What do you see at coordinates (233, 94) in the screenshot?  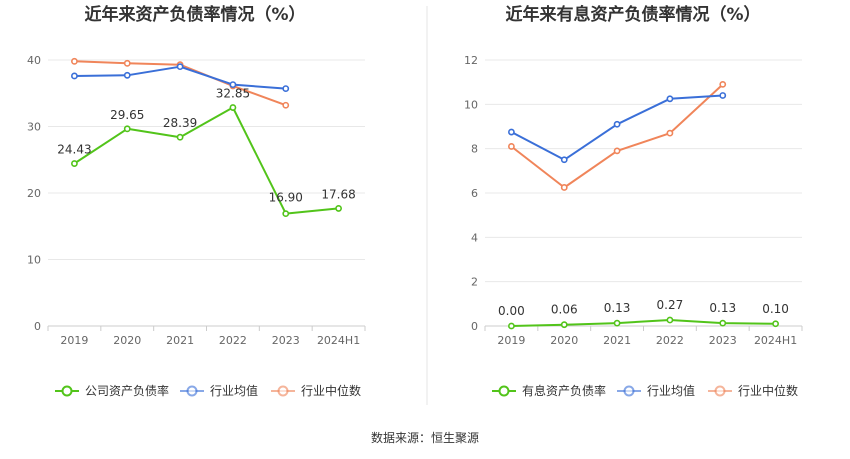 I see `data-label: 32.85` at bounding box center [233, 94].